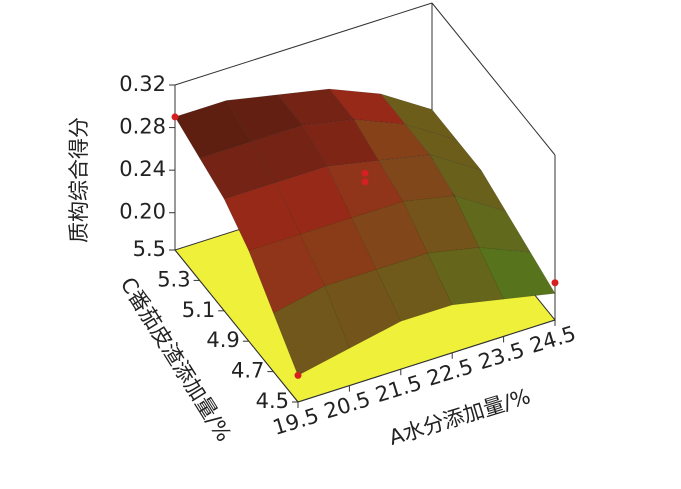  I want to click on z-tick-label: 0.32, so click(142, 84).